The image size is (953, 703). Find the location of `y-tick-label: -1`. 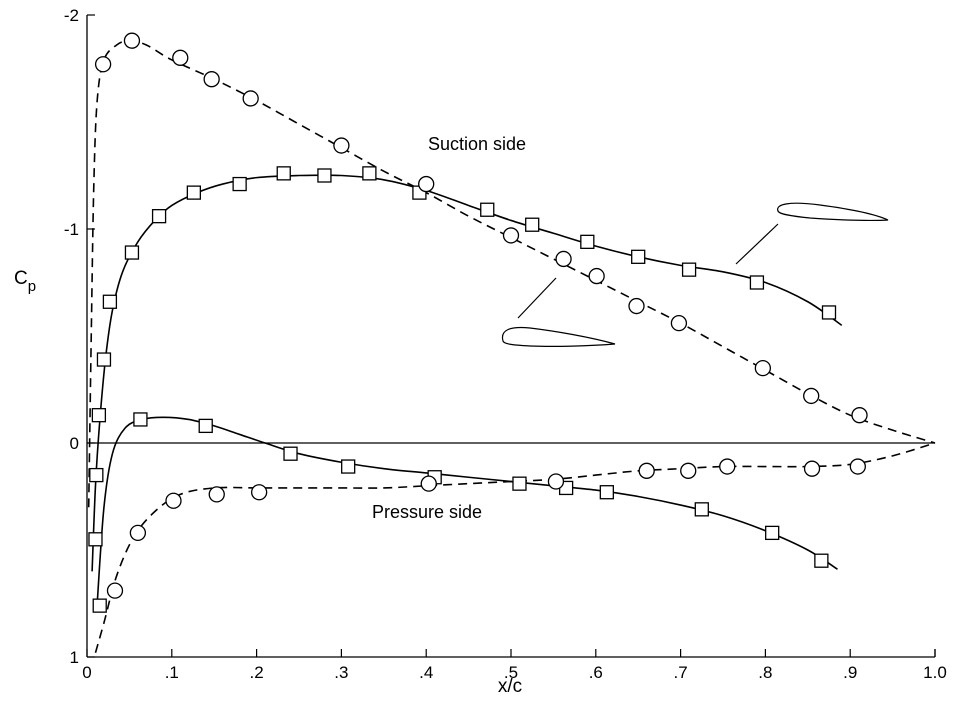

y-tick-label: -1 is located at coordinates (71, 229).